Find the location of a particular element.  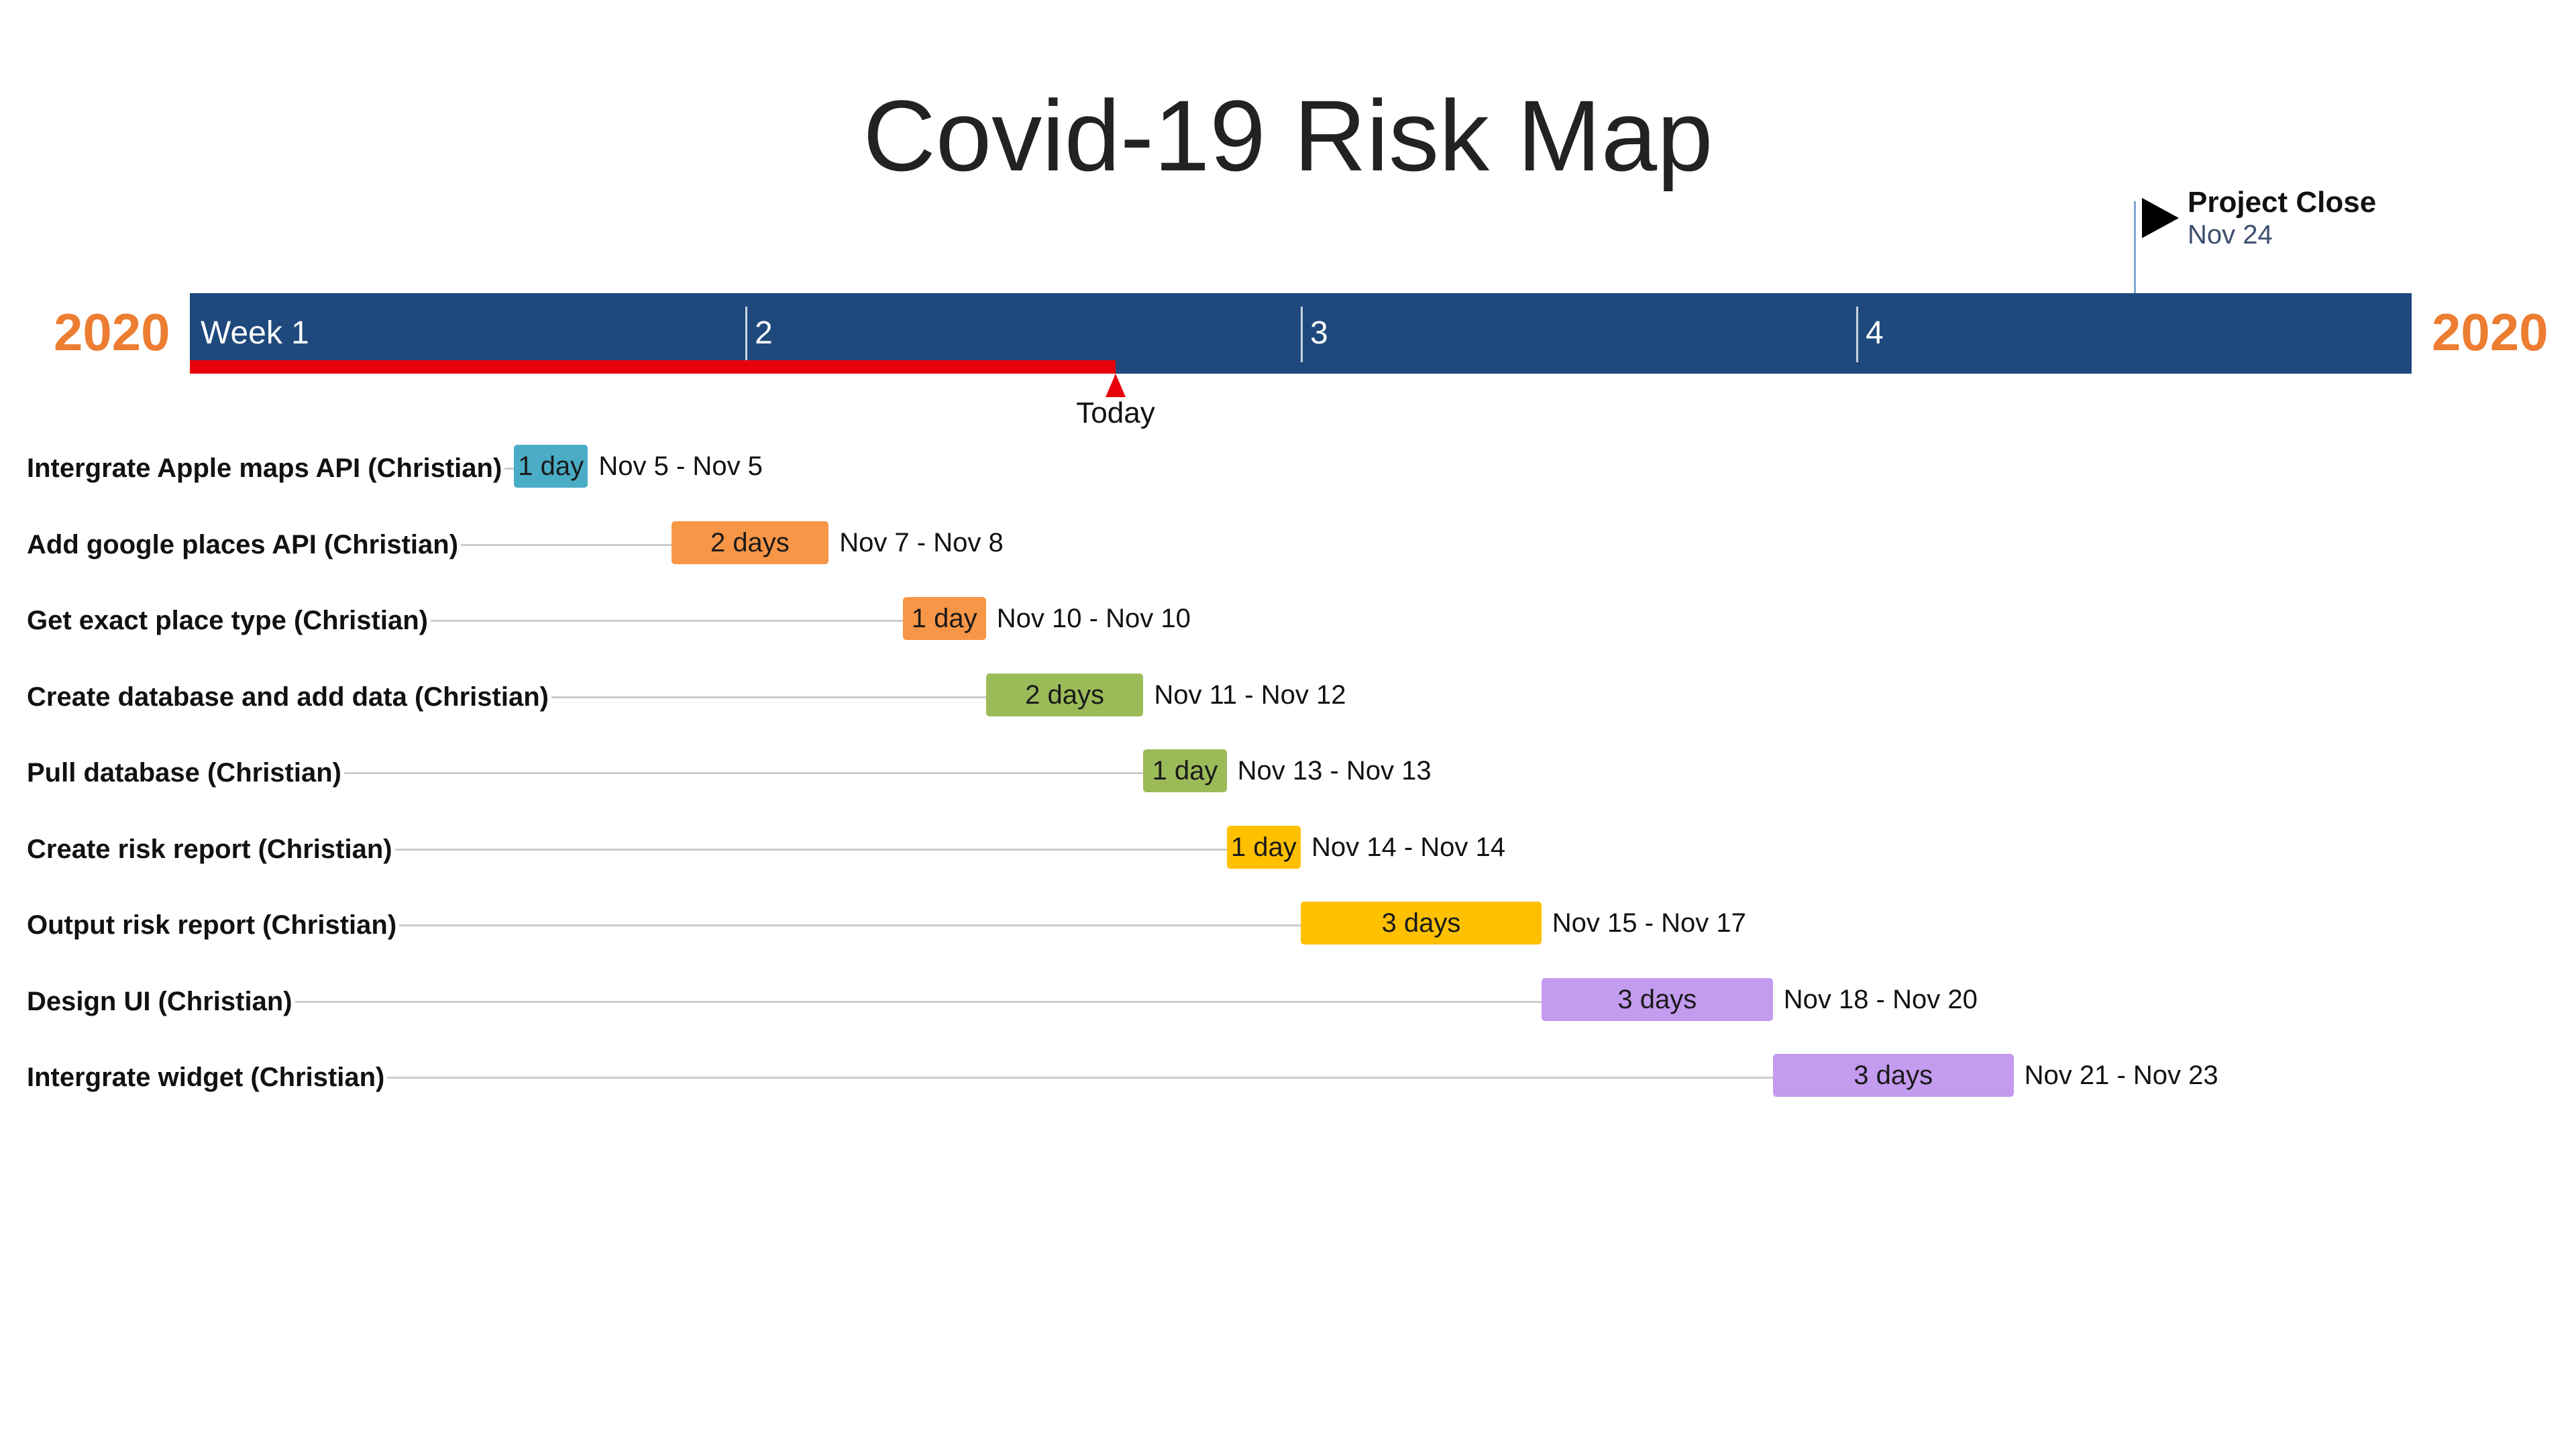

week-label: 2 is located at coordinates (764, 333).